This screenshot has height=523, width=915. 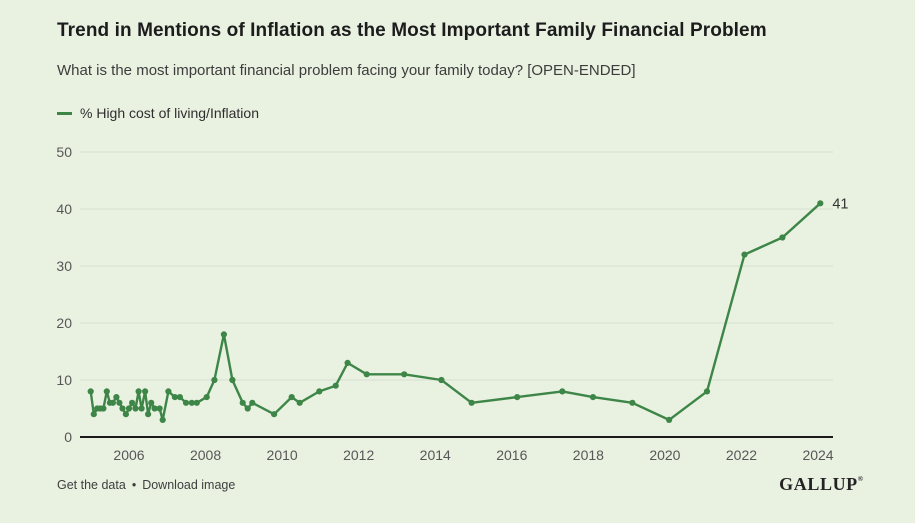 What do you see at coordinates (860, 479) in the screenshot?
I see `registered-trademark-icon: ®` at bounding box center [860, 479].